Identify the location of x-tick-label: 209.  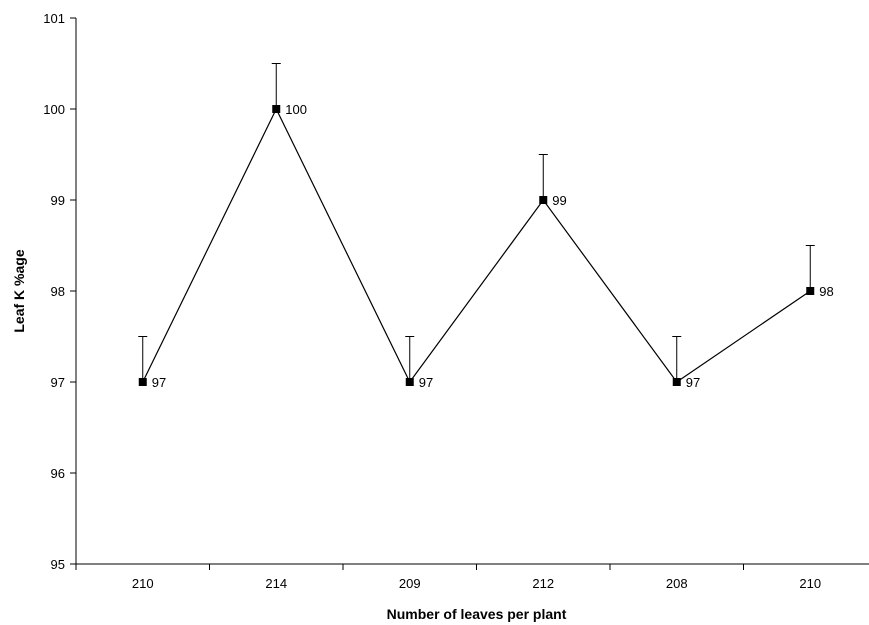
(410, 583).